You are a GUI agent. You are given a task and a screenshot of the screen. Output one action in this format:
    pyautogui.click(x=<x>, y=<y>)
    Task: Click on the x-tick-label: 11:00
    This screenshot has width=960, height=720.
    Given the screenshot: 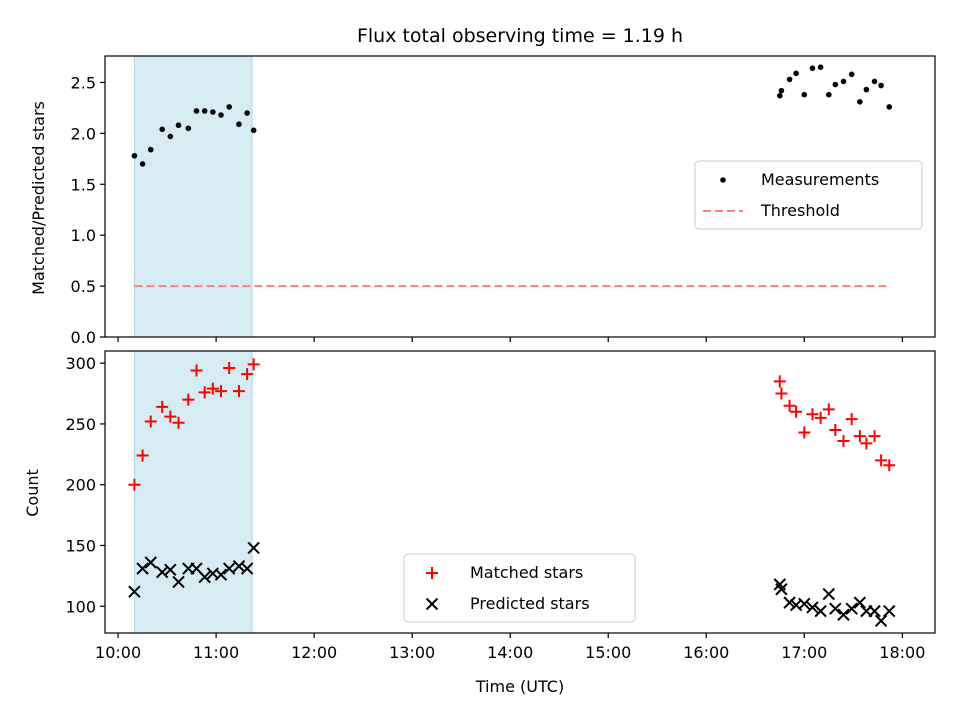 What is the action you would take?
    pyautogui.click(x=216, y=652)
    